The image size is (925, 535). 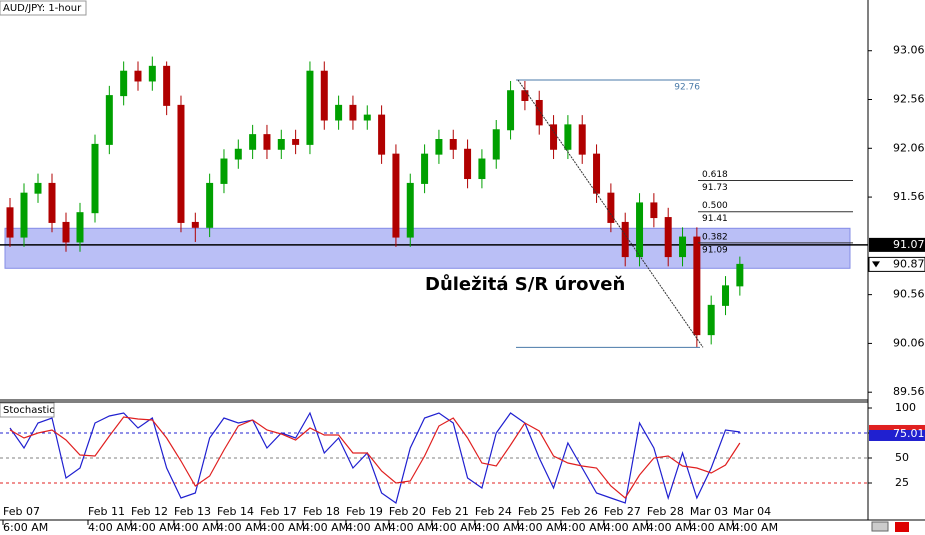 I want to click on y-tick-label: 91.56, so click(x=909, y=196).